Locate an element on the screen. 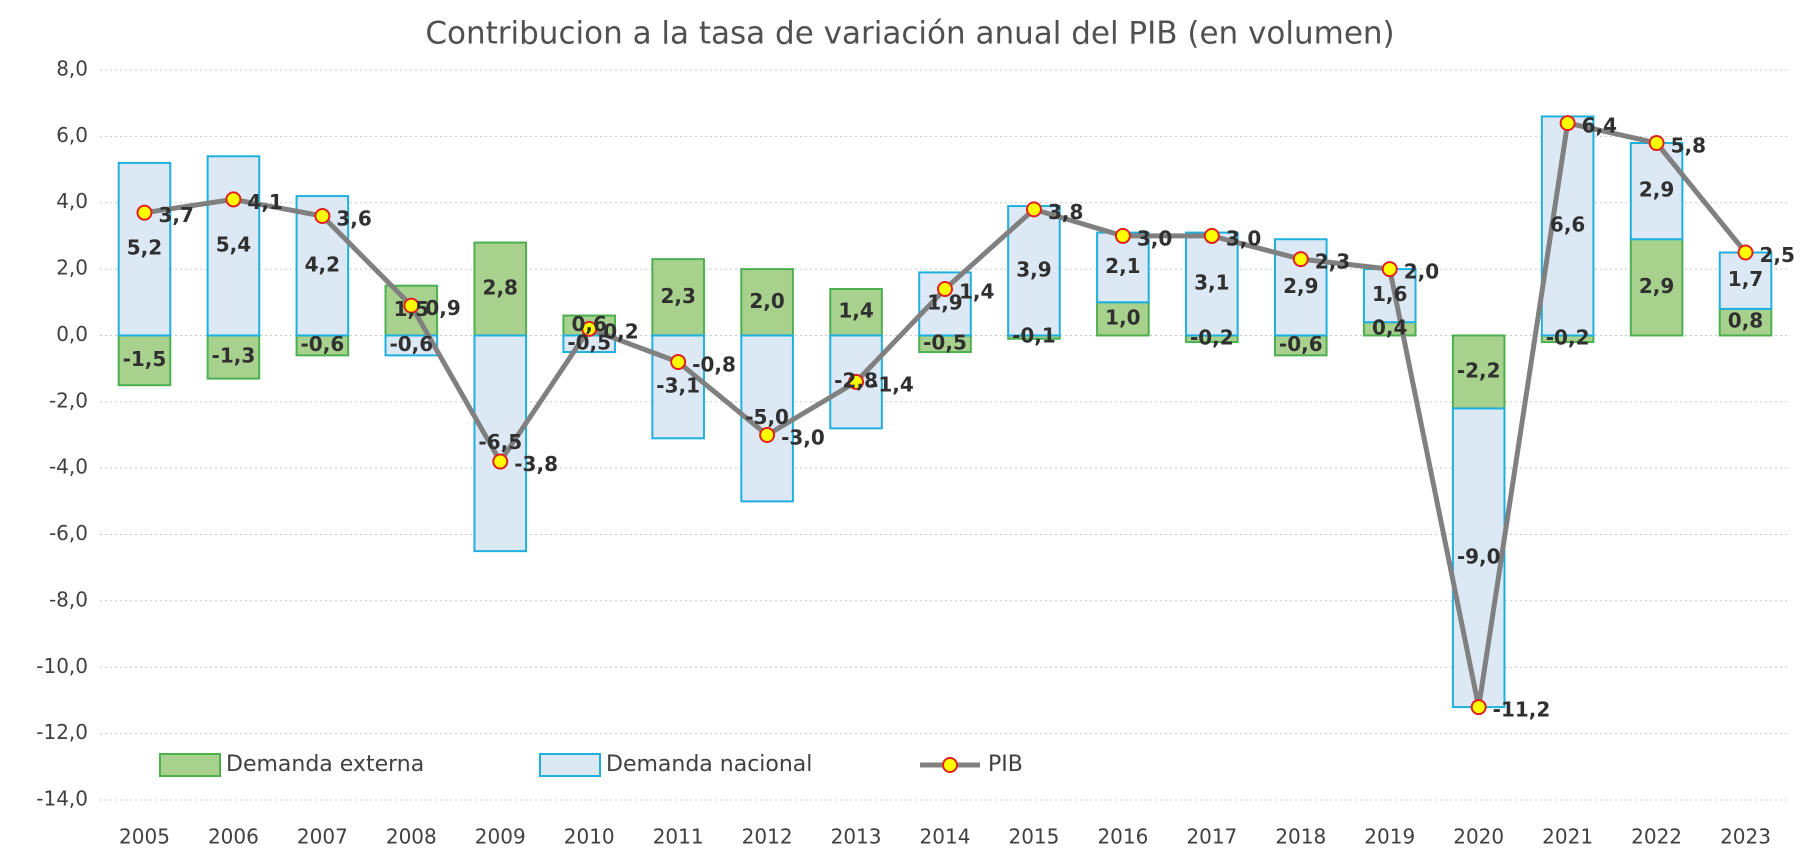 Image resolution: width=1813 pixels, height=852 pixels. line-value-label: -11,2 is located at coordinates (1522, 710).